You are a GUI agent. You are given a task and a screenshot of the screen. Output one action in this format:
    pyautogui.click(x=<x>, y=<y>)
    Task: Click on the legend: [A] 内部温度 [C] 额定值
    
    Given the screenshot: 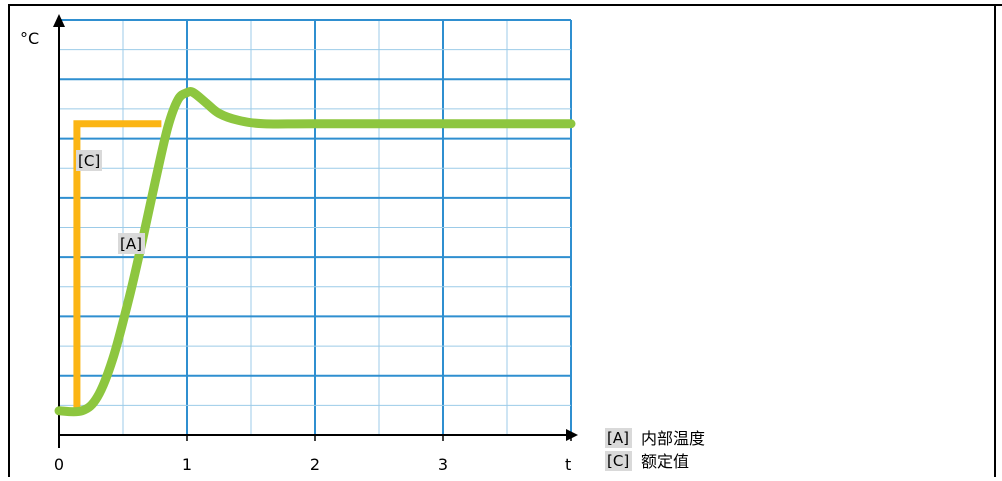 What is the action you would take?
    pyautogui.click(x=655, y=449)
    